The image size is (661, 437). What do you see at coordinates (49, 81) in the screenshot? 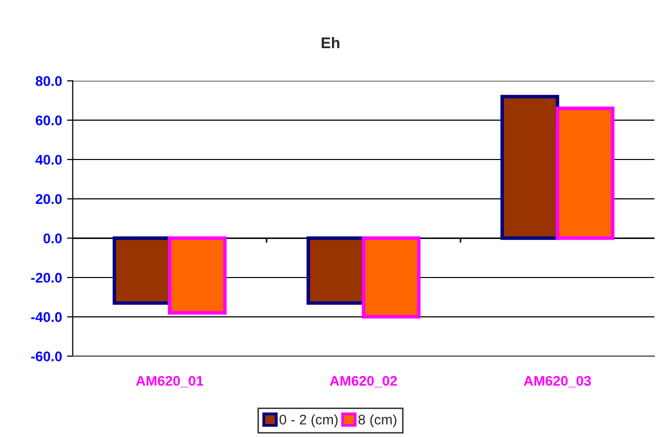
I see `y-tick-label: 80.0` at bounding box center [49, 81].